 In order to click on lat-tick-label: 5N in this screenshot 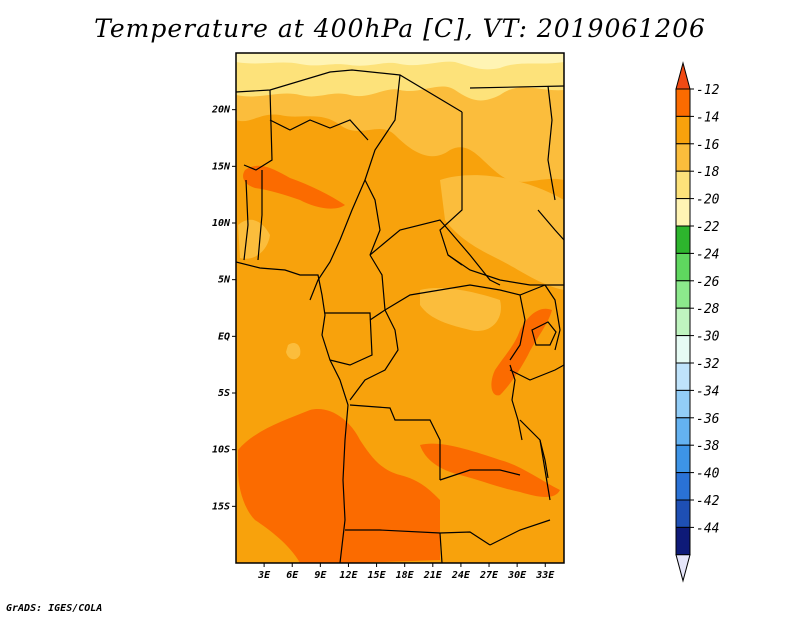, I will do `click(224, 280)`.